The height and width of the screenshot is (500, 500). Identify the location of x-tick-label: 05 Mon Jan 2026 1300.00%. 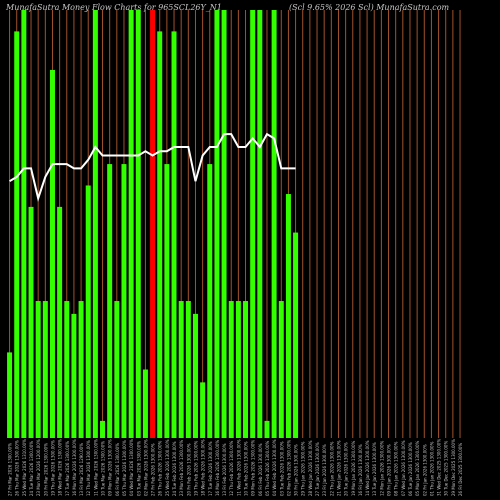
(417, 468).